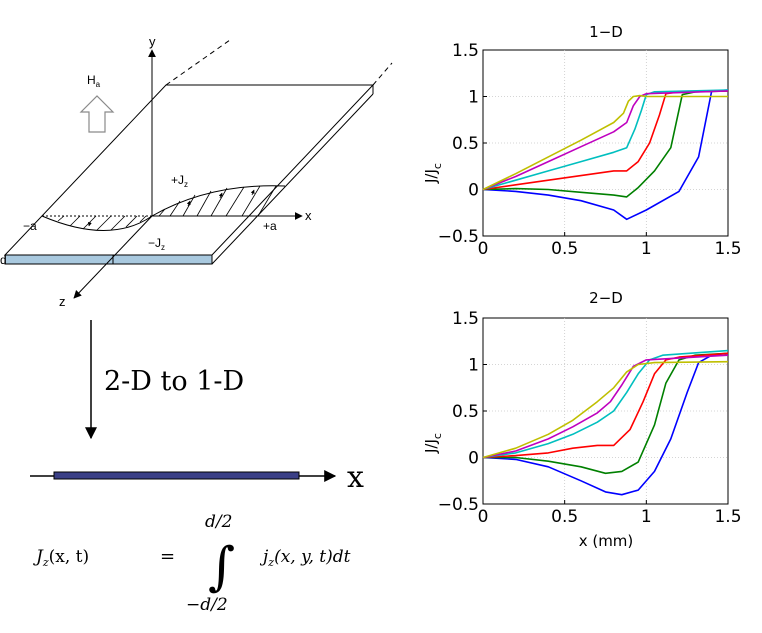 Image resolution: width=762 pixels, height=633 pixels. I want to click on chart-1d-y-tick-label: 1, so click(473, 98).